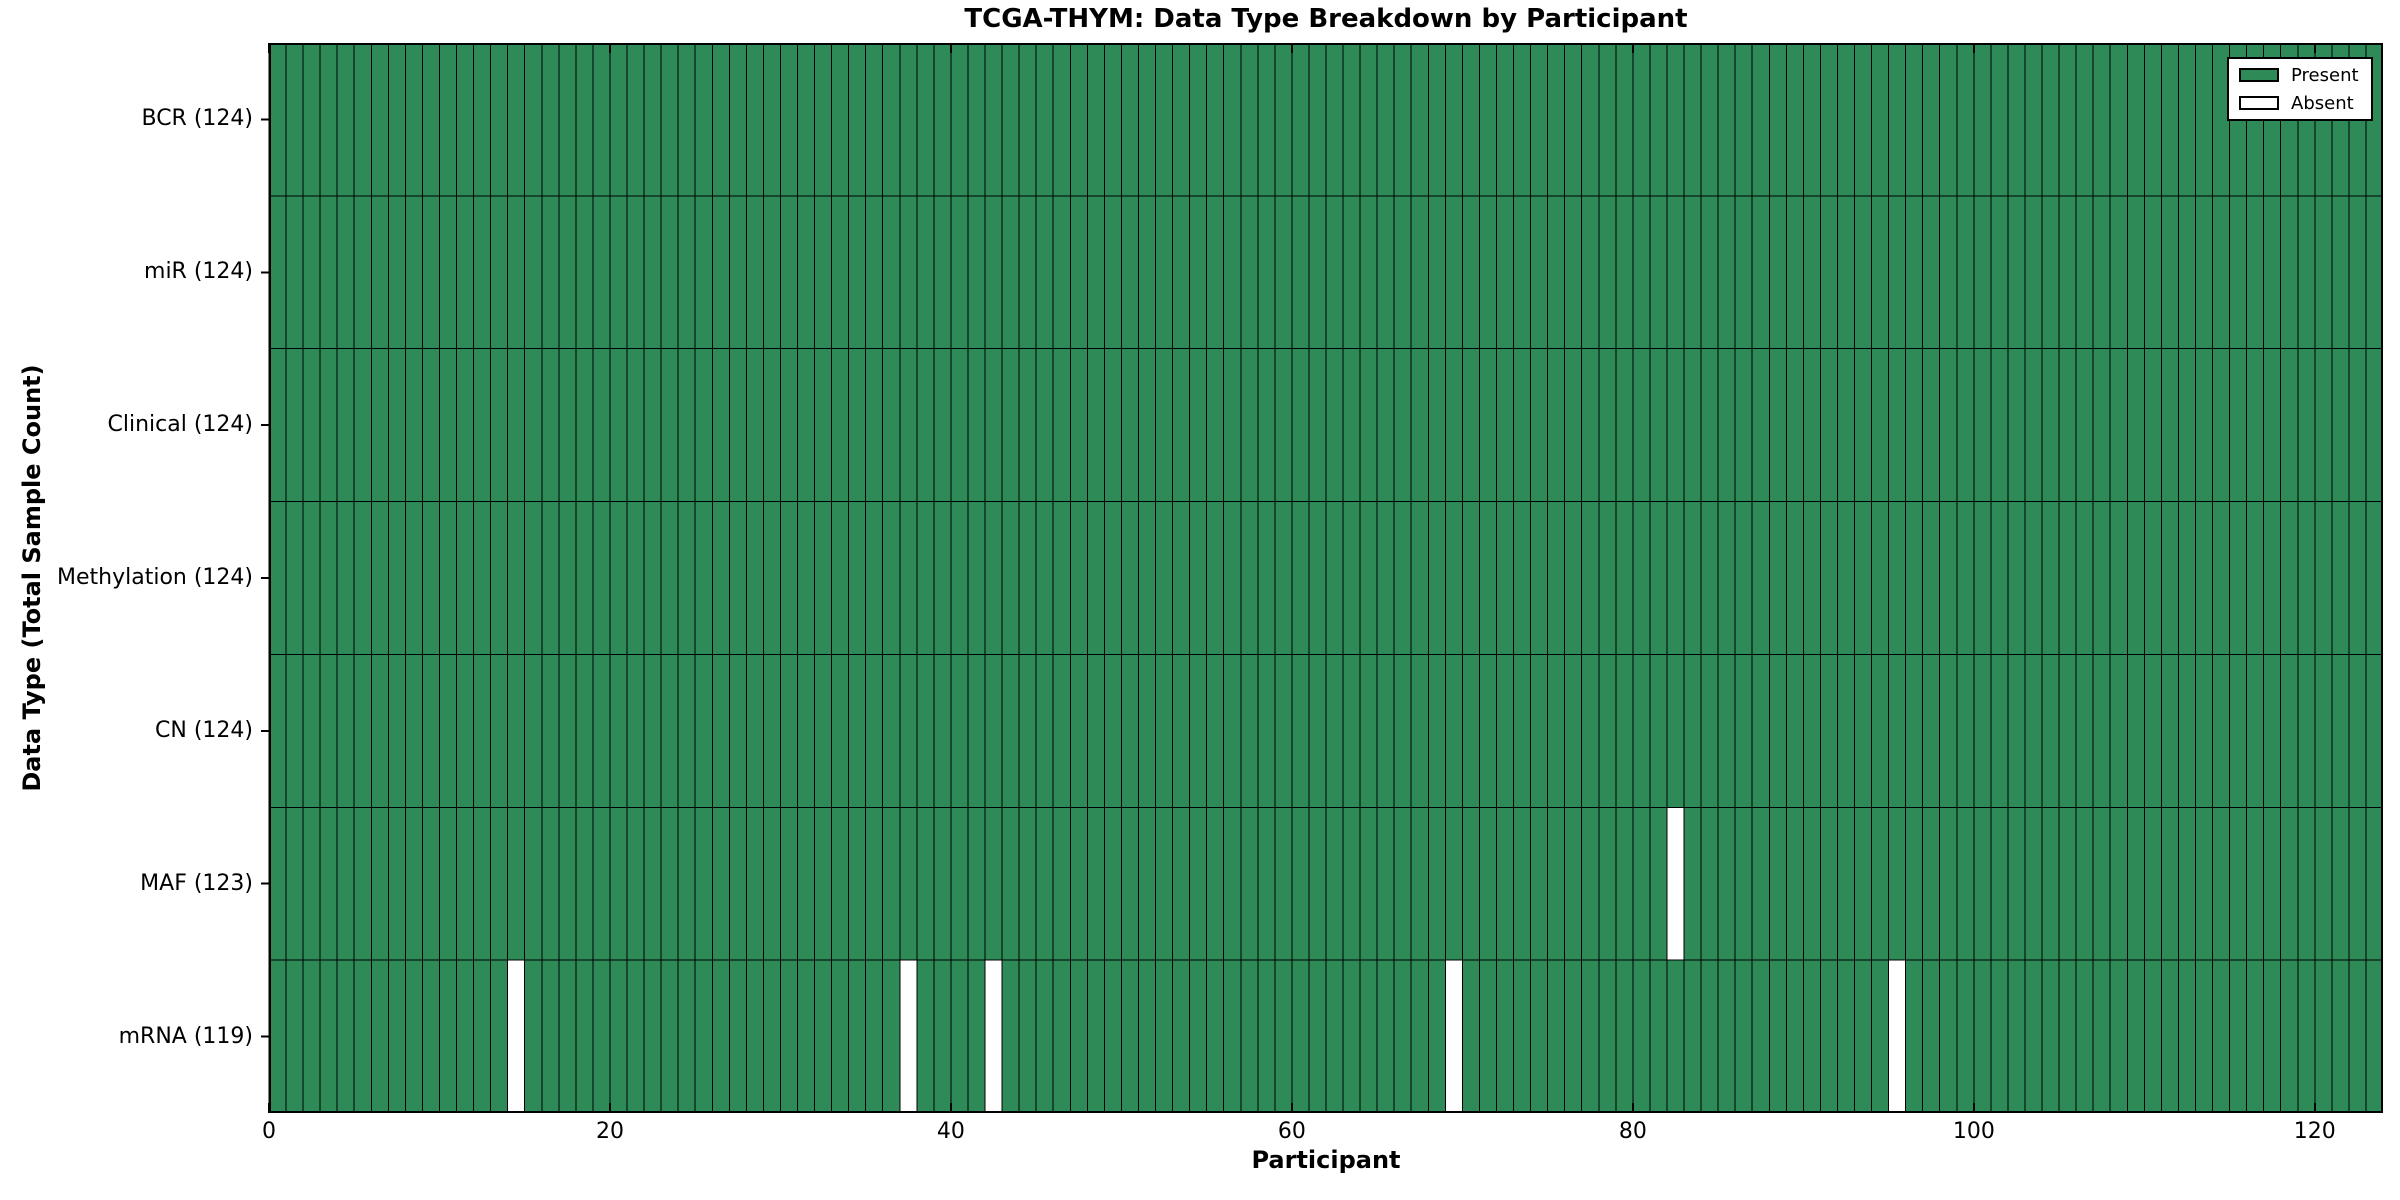  Describe the element at coordinates (2300, 75) in the screenshot. I see `legend-entry-present: Present` at that location.